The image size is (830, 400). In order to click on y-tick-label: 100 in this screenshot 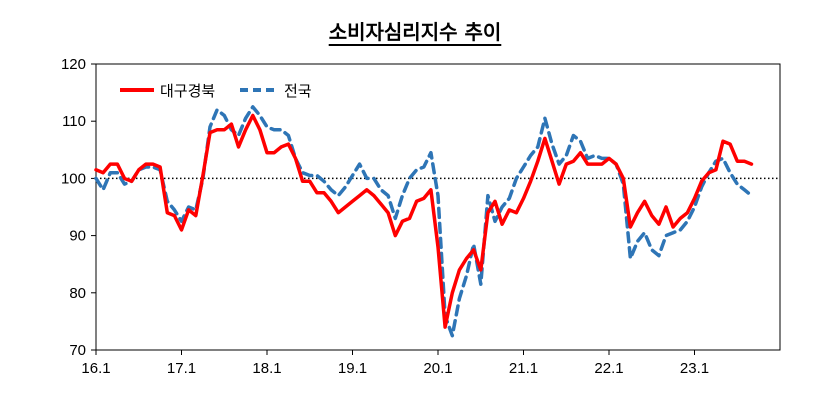, I will do `click(73, 178)`.